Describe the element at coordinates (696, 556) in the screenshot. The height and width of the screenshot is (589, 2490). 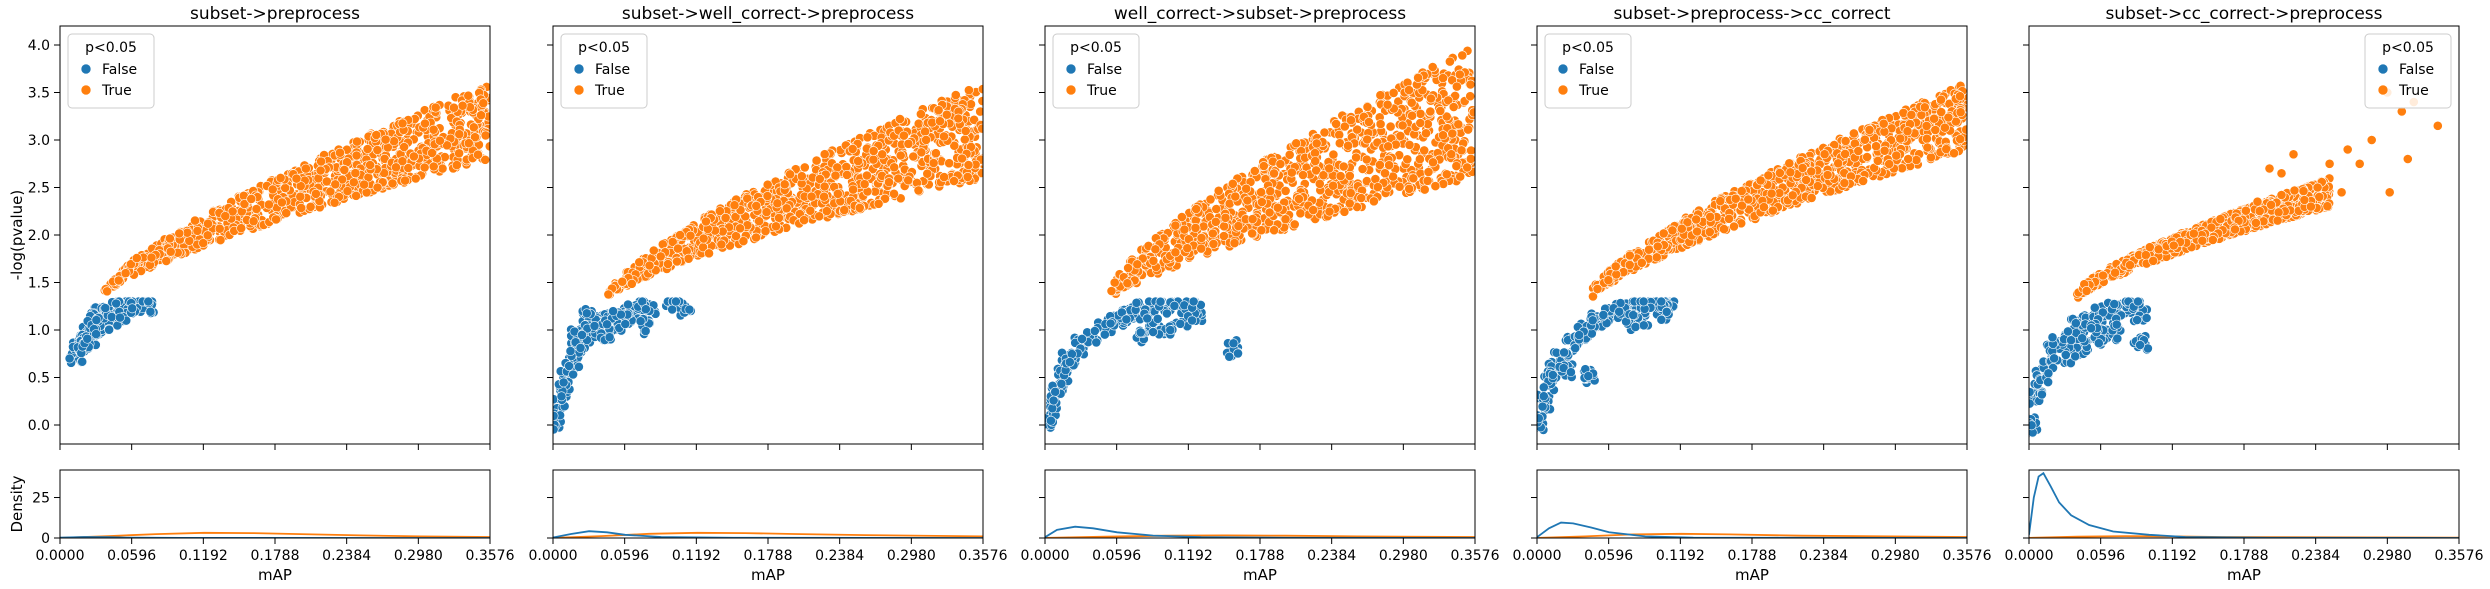
I see `x-tick-label: 0.1192` at that location.